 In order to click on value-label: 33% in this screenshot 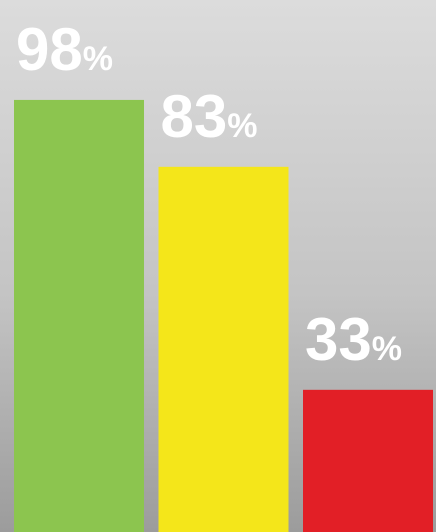, I will do `click(353, 339)`.